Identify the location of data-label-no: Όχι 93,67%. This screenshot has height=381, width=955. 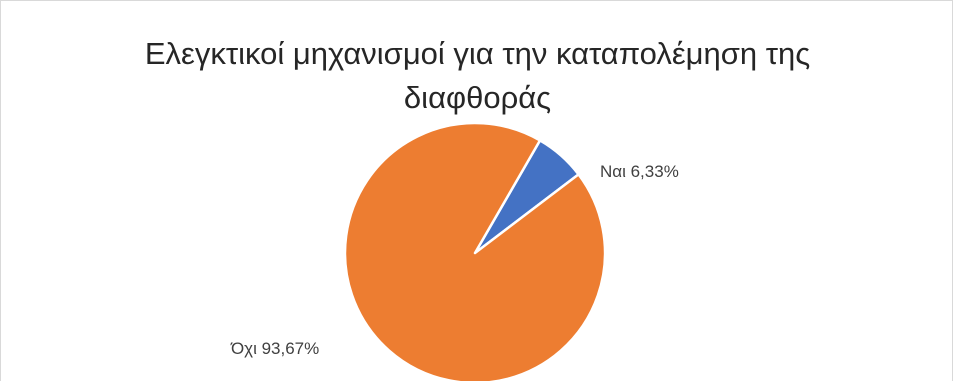
(274, 348).